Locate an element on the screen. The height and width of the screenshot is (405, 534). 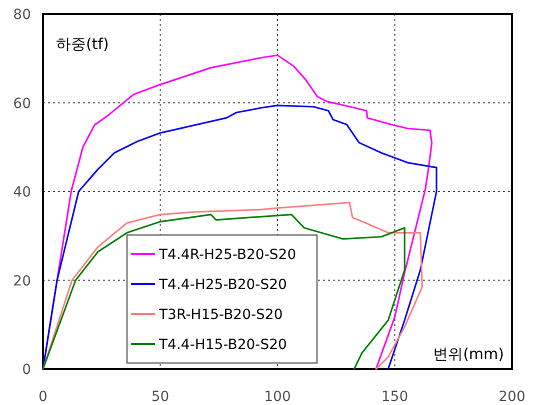
y-tick-label: 0 is located at coordinates (26, 370).